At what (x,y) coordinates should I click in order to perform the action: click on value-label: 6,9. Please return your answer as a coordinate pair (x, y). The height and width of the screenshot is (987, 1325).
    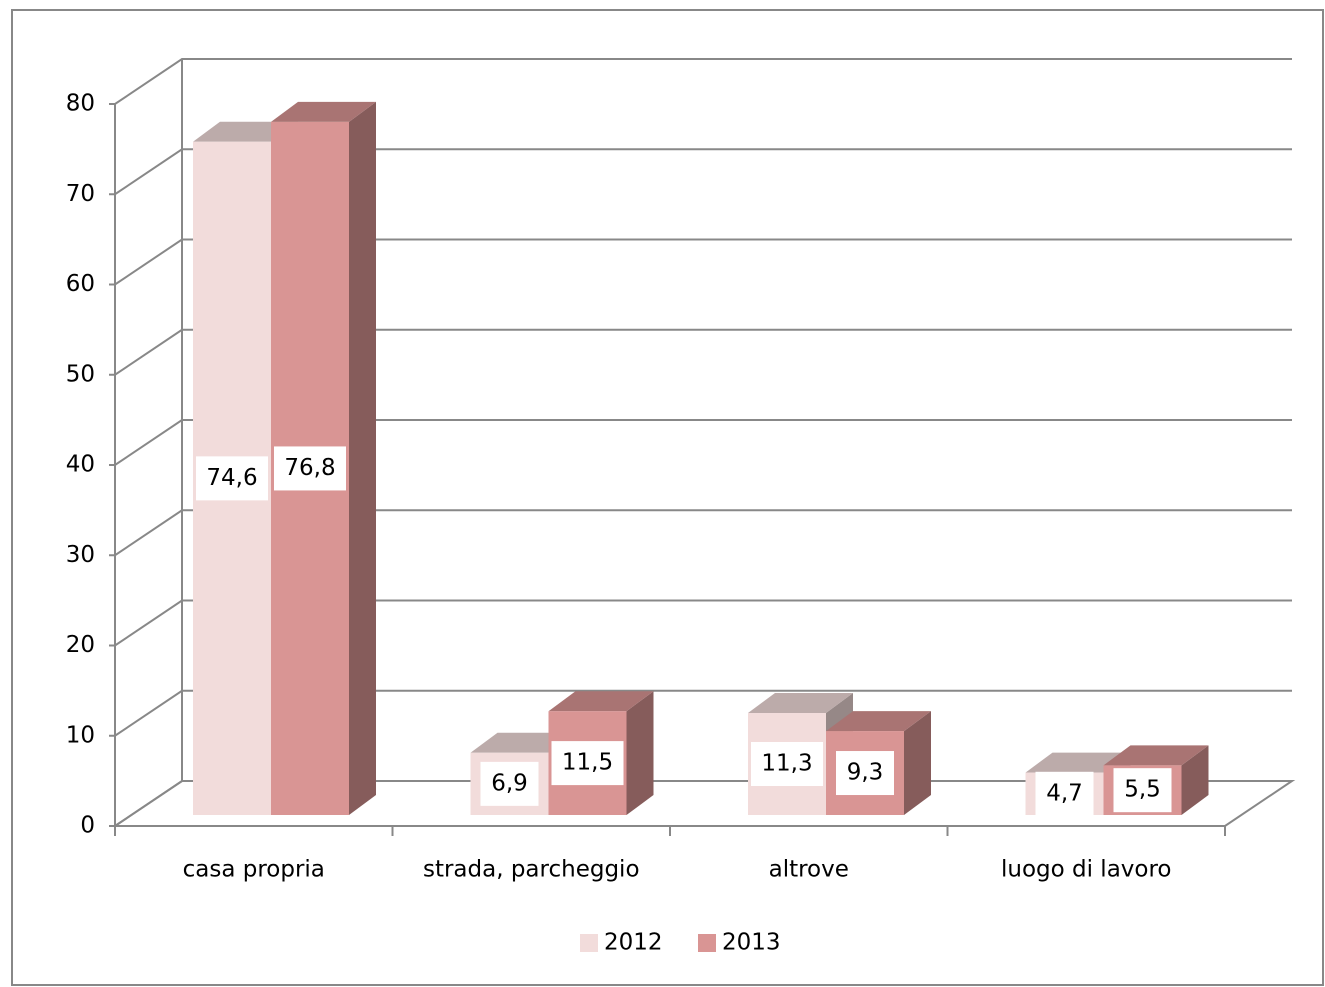
    Looking at the image, I should click on (509, 783).